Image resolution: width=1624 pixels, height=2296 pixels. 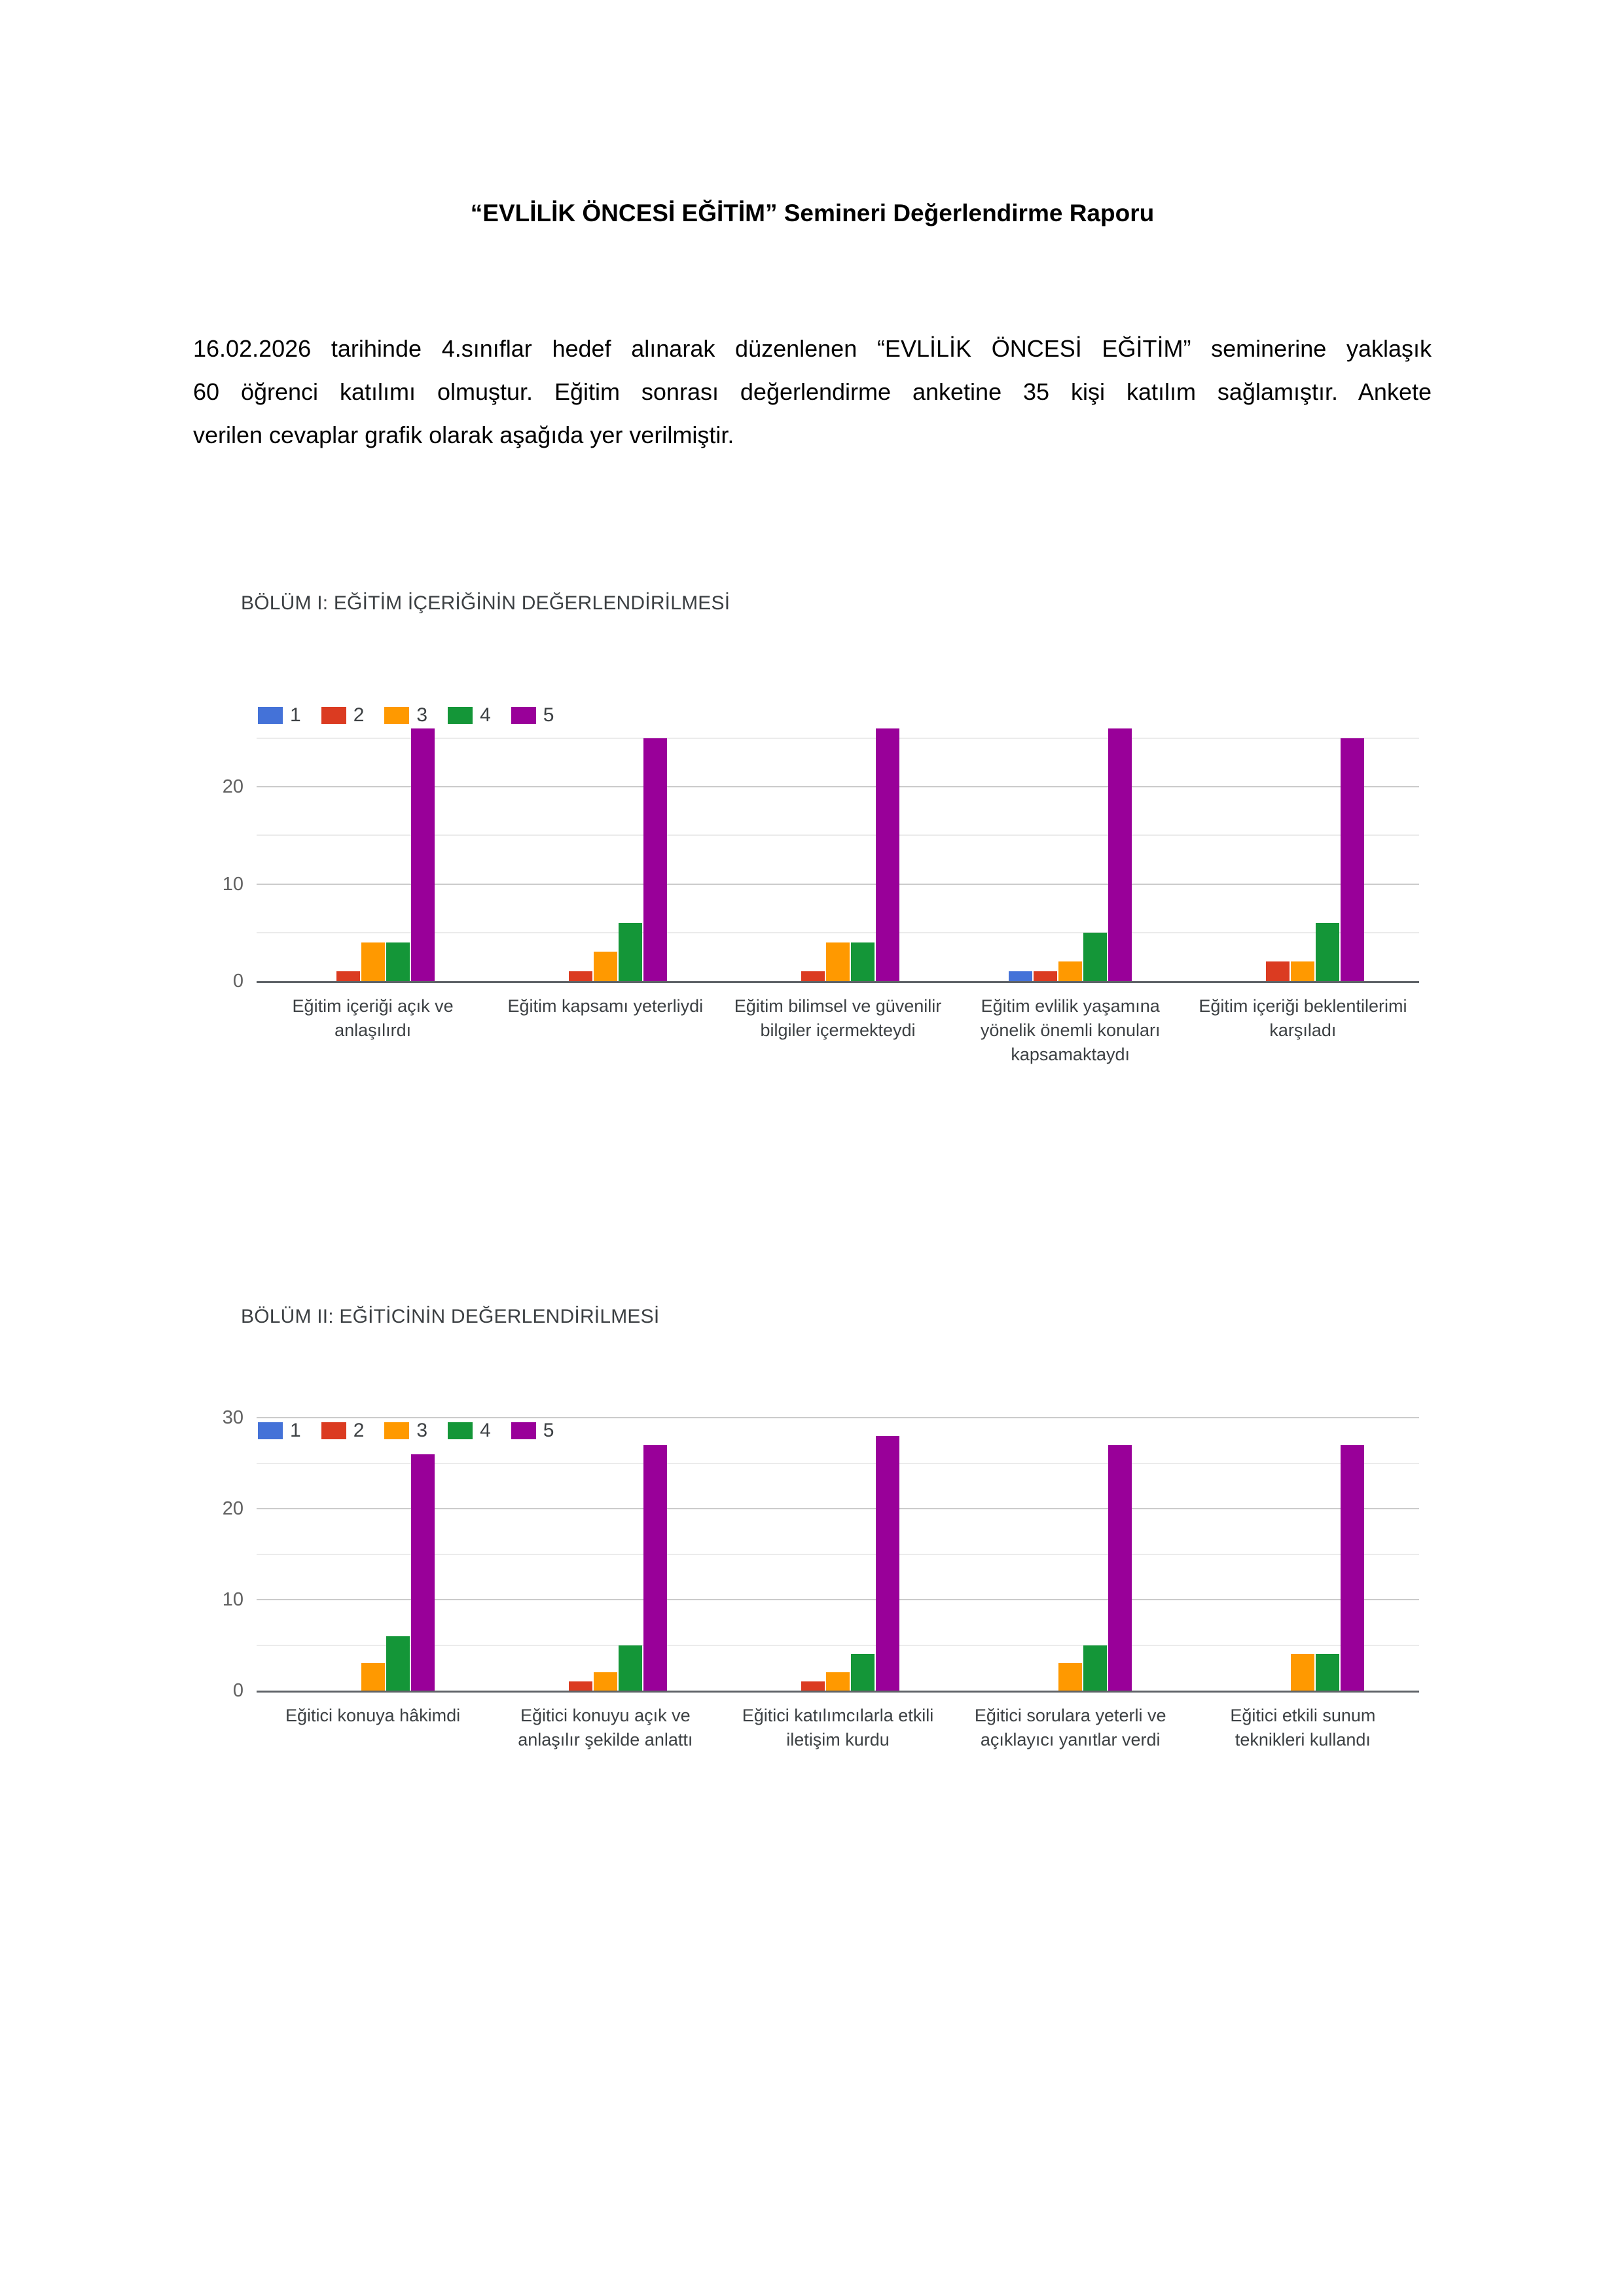 I want to click on legend-label: 3, so click(x=422, y=715).